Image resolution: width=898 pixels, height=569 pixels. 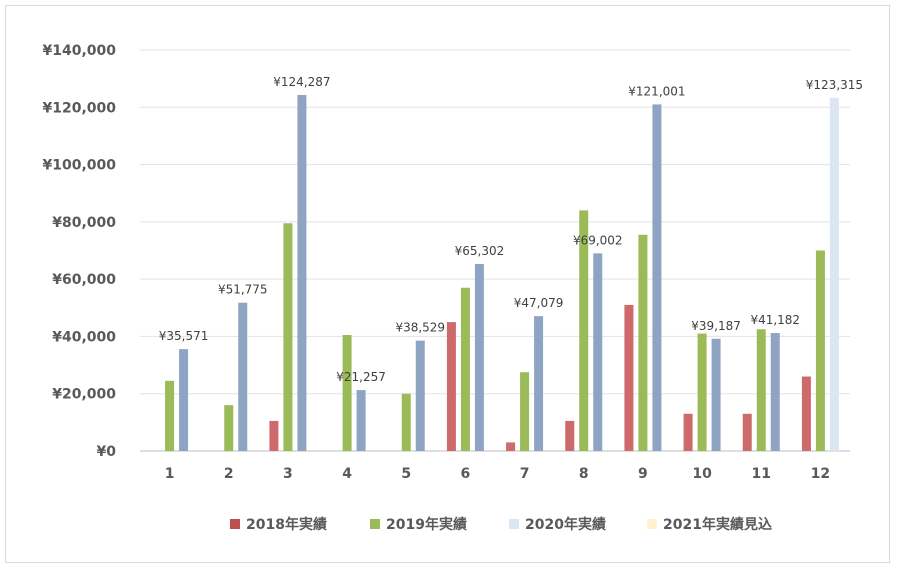 What do you see at coordinates (656, 91) in the screenshot?
I see `data-label-9: ¥121,001` at bounding box center [656, 91].